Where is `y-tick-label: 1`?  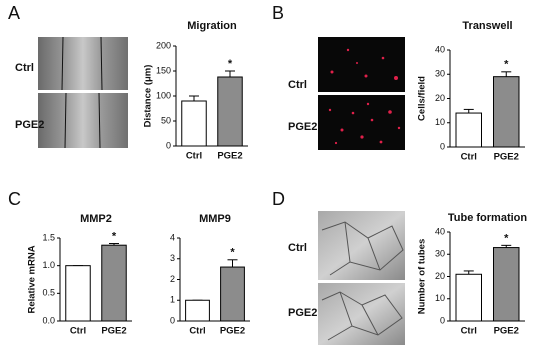
y-tick-label: 1 is located at coordinates (172, 300).